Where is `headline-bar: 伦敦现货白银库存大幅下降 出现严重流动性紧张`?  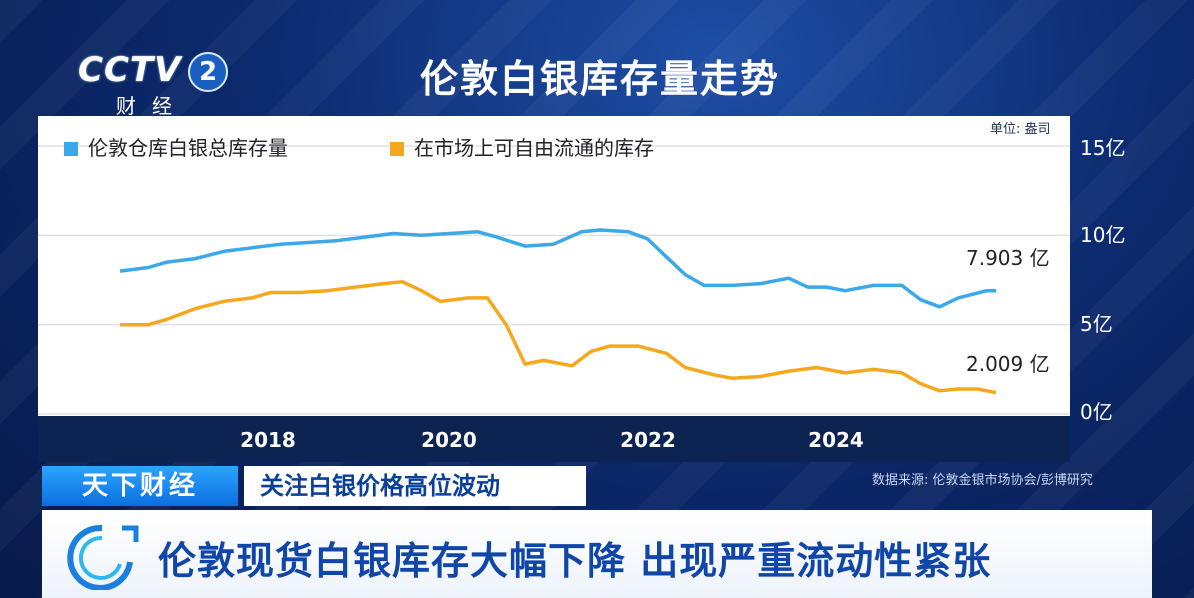
headline-bar: 伦敦现货白银库存大幅下降 出现严重流动性紧张 is located at coordinates (597, 554).